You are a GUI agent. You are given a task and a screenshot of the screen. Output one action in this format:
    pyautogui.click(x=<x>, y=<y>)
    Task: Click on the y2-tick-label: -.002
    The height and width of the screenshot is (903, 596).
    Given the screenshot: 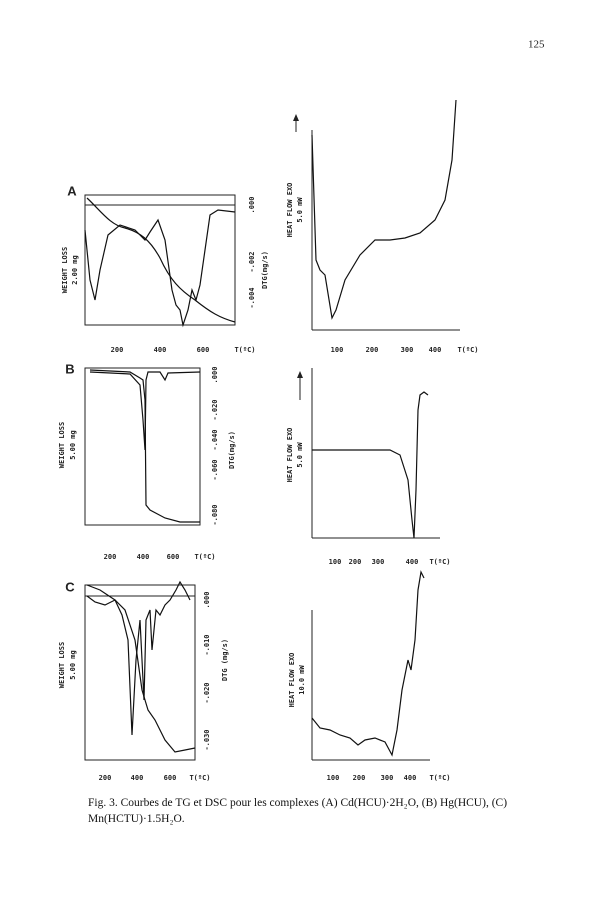 What is the action you would take?
    pyautogui.click(x=252, y=261)
    